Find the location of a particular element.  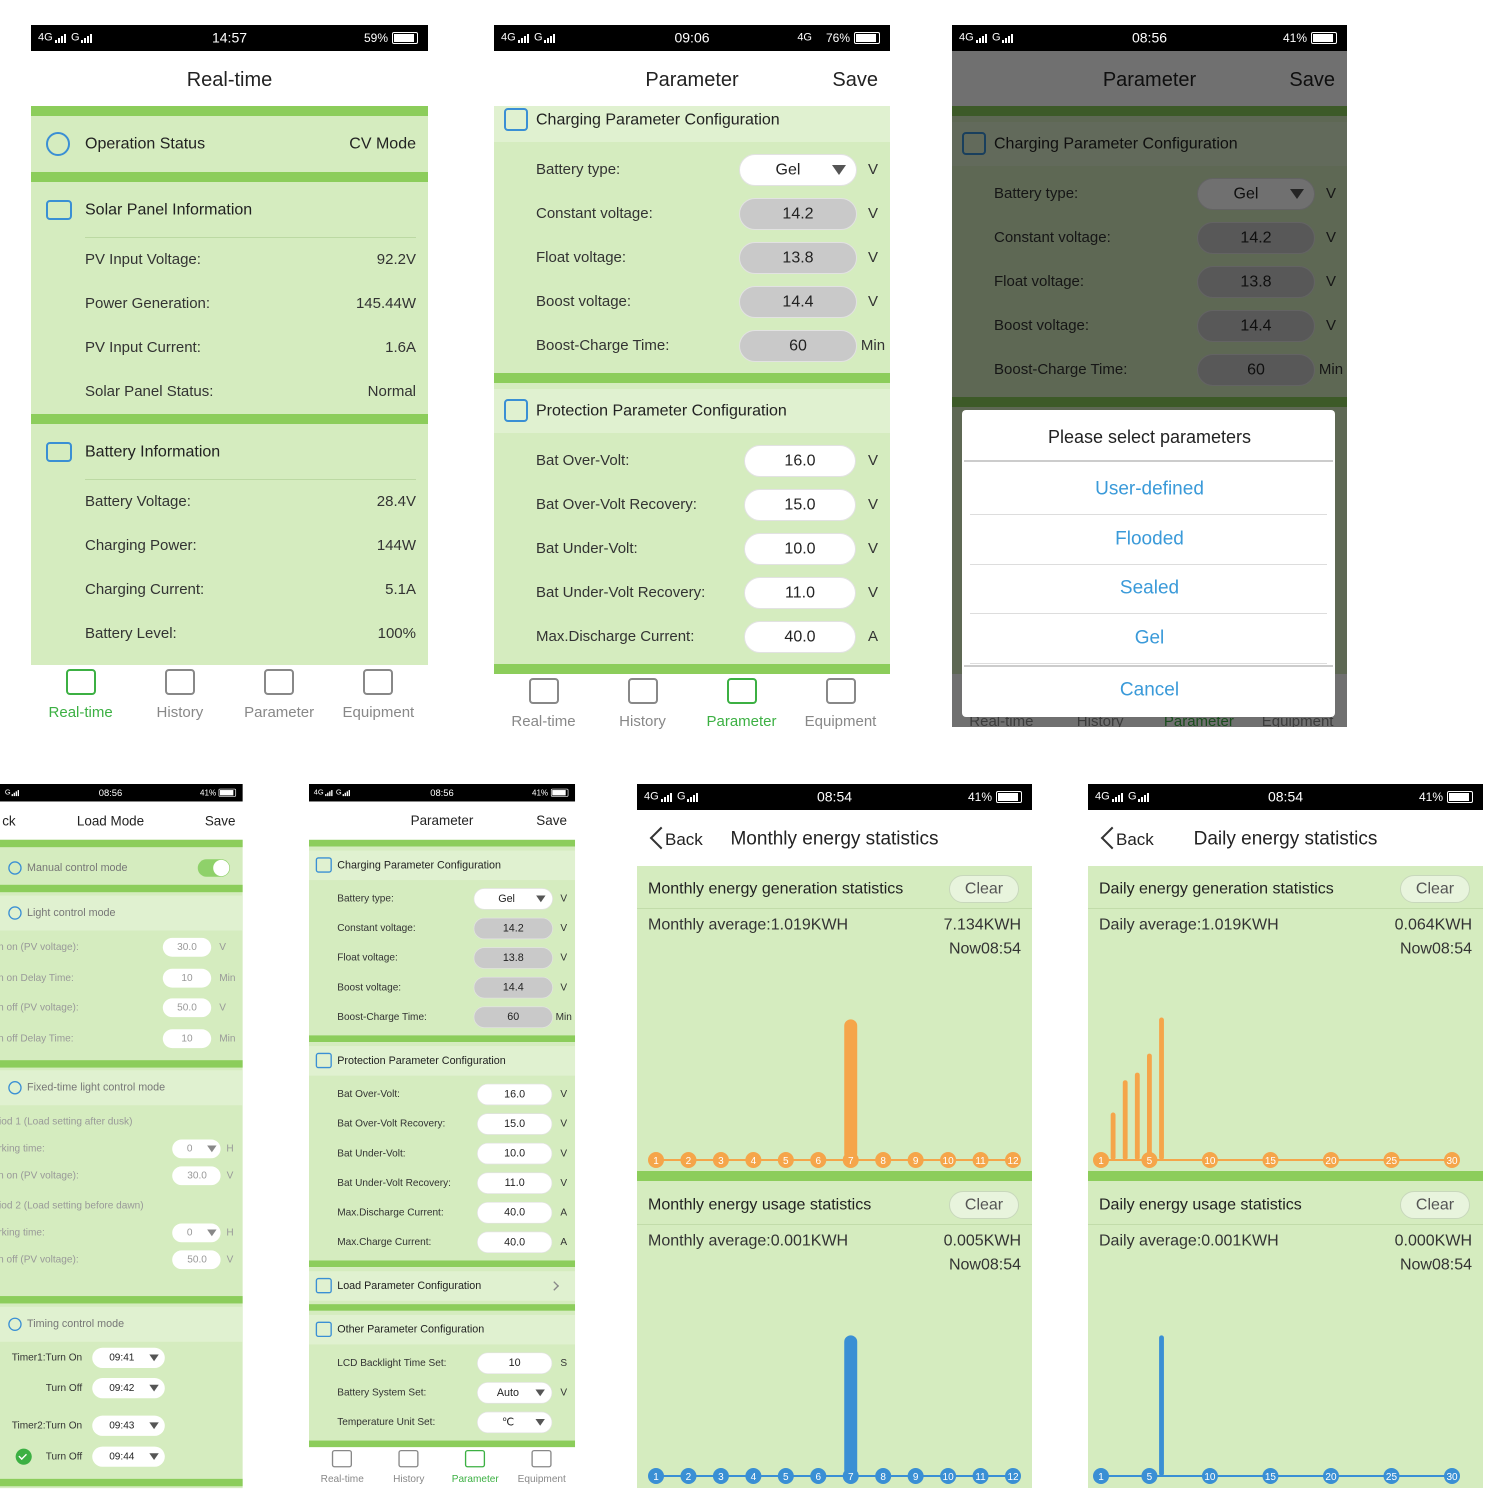

field-label: Turn on (PV voltage): is located at coordinates (39, 947).